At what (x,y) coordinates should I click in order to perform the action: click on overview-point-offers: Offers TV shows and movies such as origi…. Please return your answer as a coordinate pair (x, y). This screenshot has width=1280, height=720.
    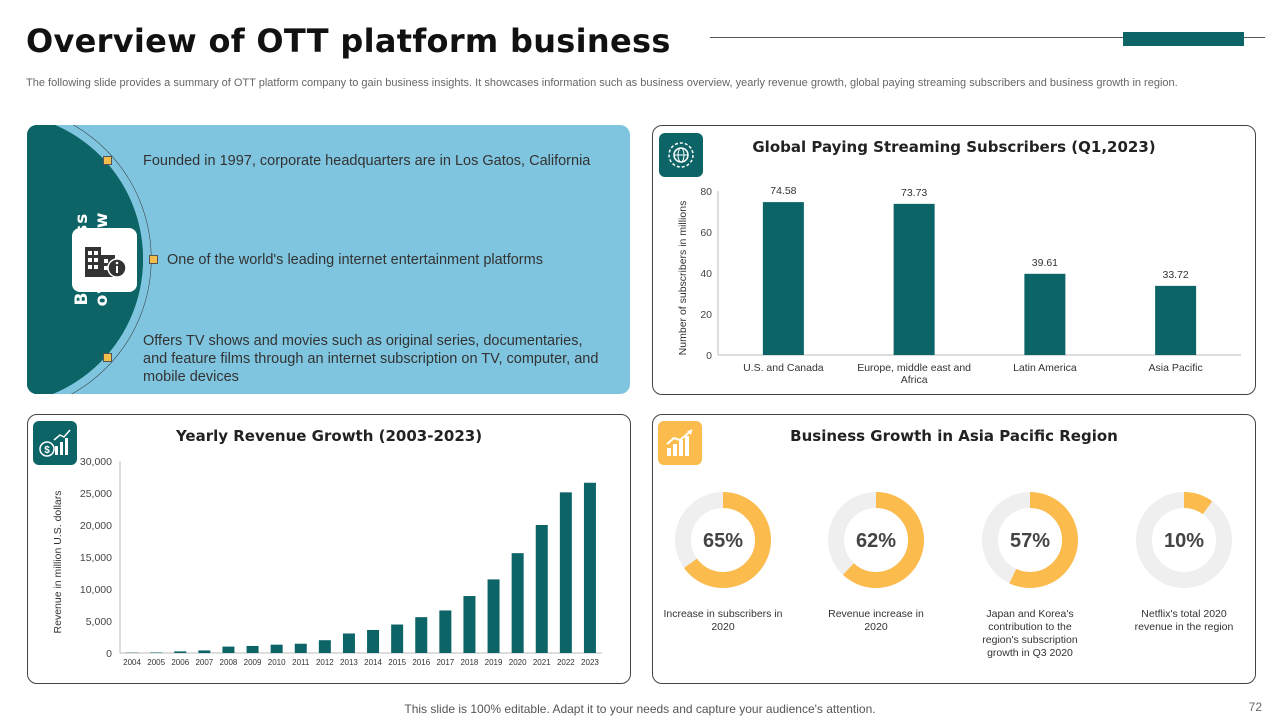
    Looking at the image, I should click on (371, 359).